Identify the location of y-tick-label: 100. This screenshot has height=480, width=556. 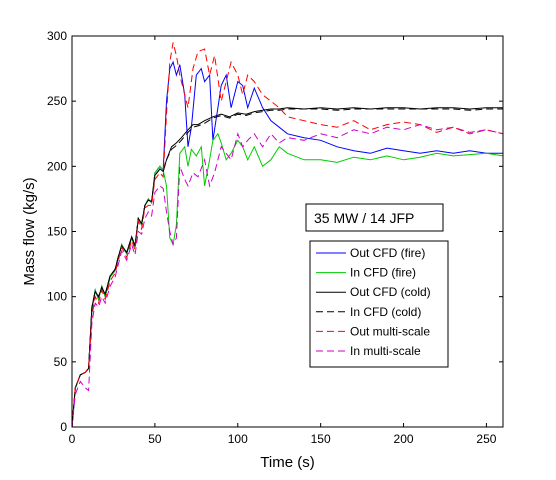
(57, 297).